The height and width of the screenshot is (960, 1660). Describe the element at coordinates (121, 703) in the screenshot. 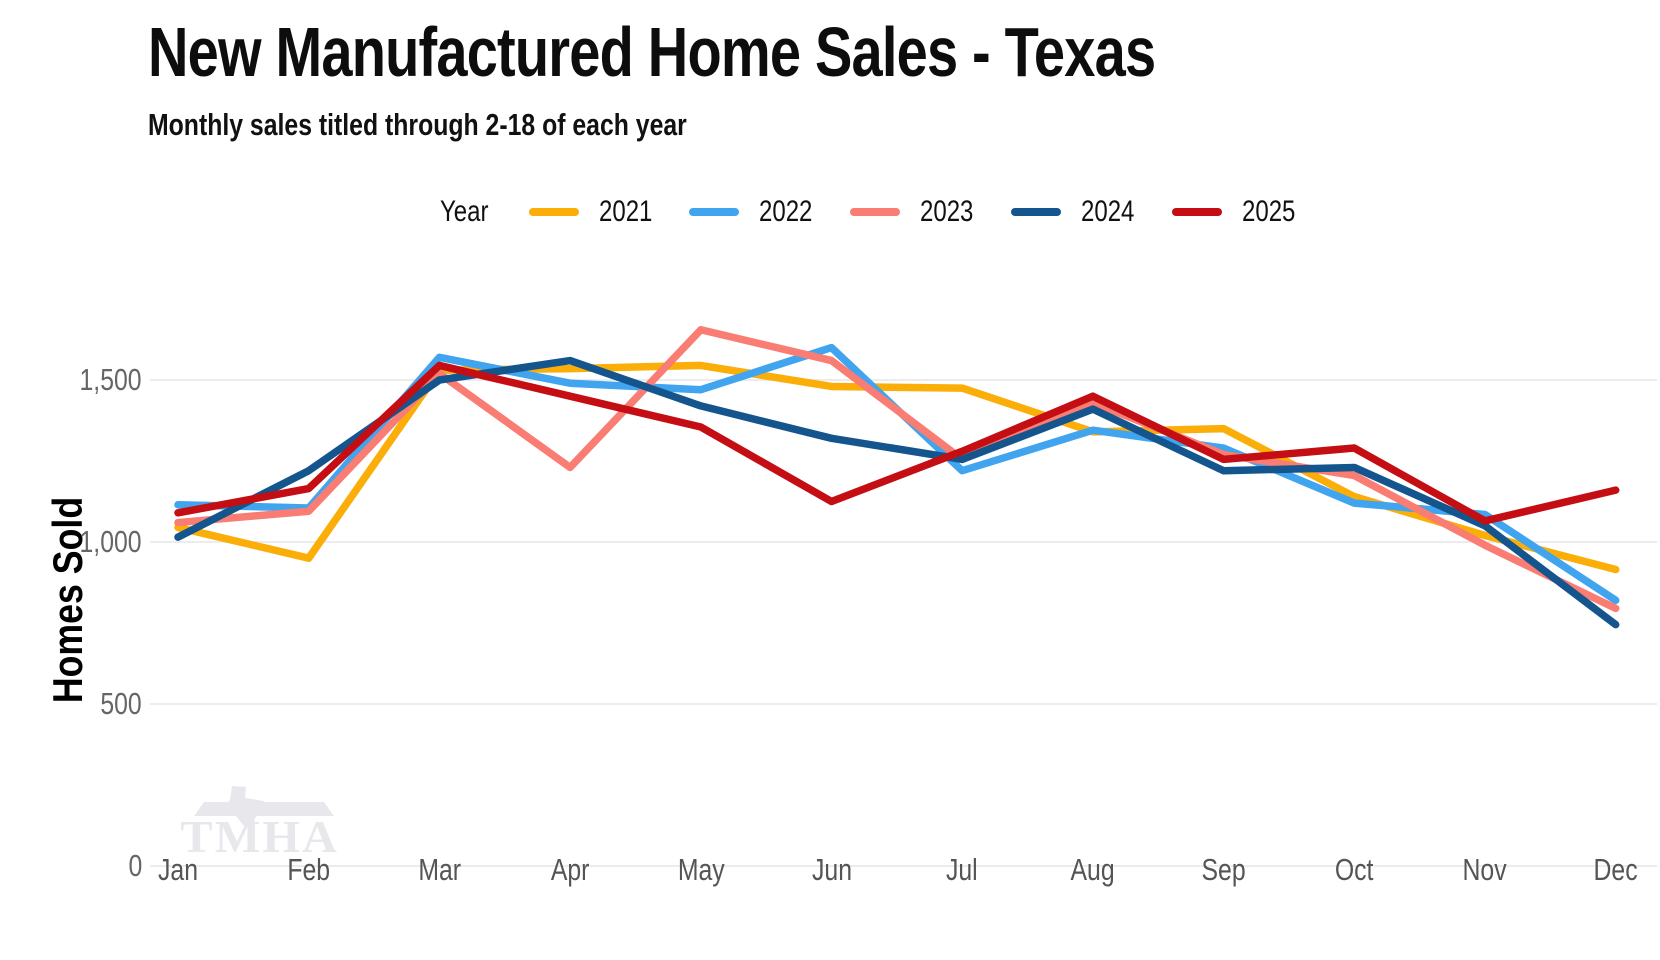

I see `y-tick-500: 500` at that location.